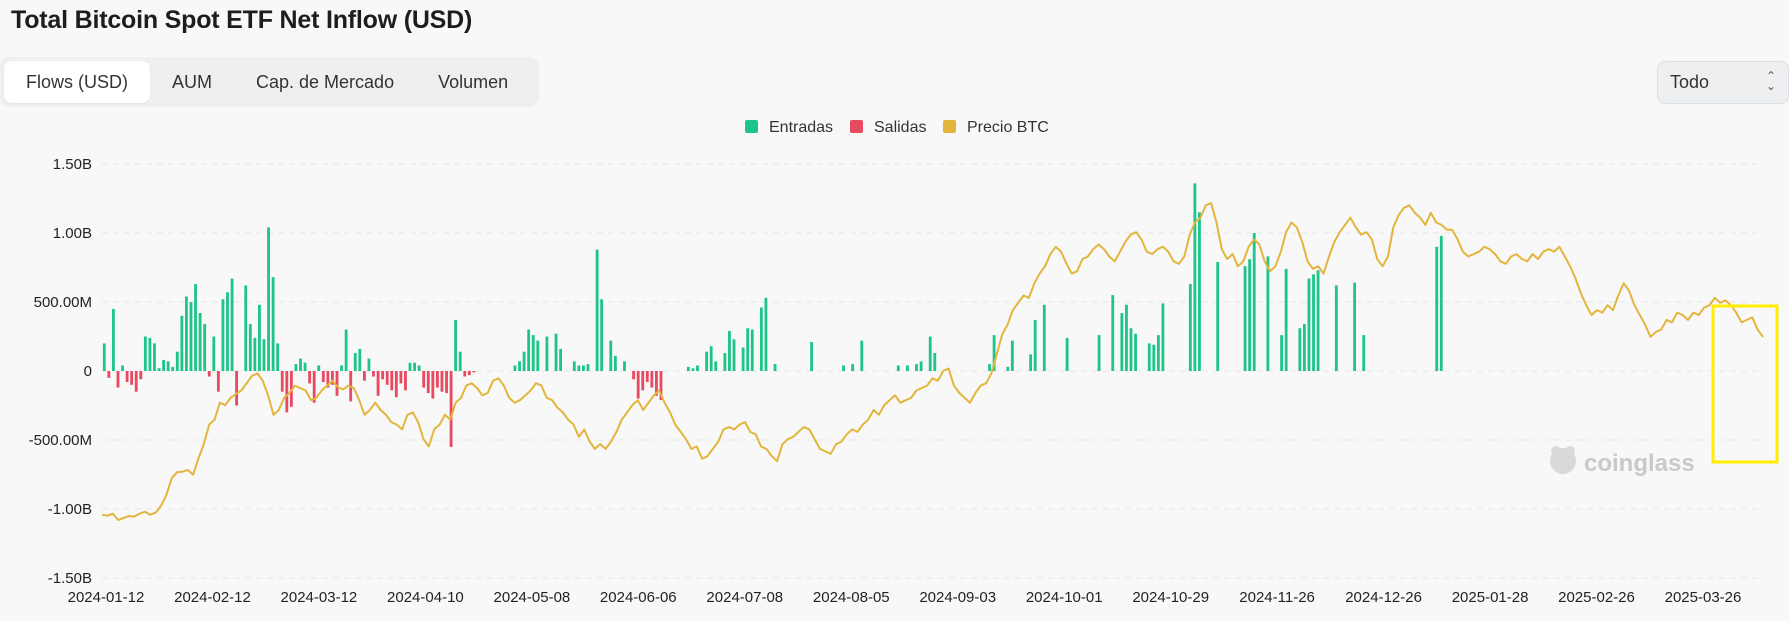 This screenshot has width=1789, height=621. I want to click on tab-flows: Flows (USD), so click(77, 82).